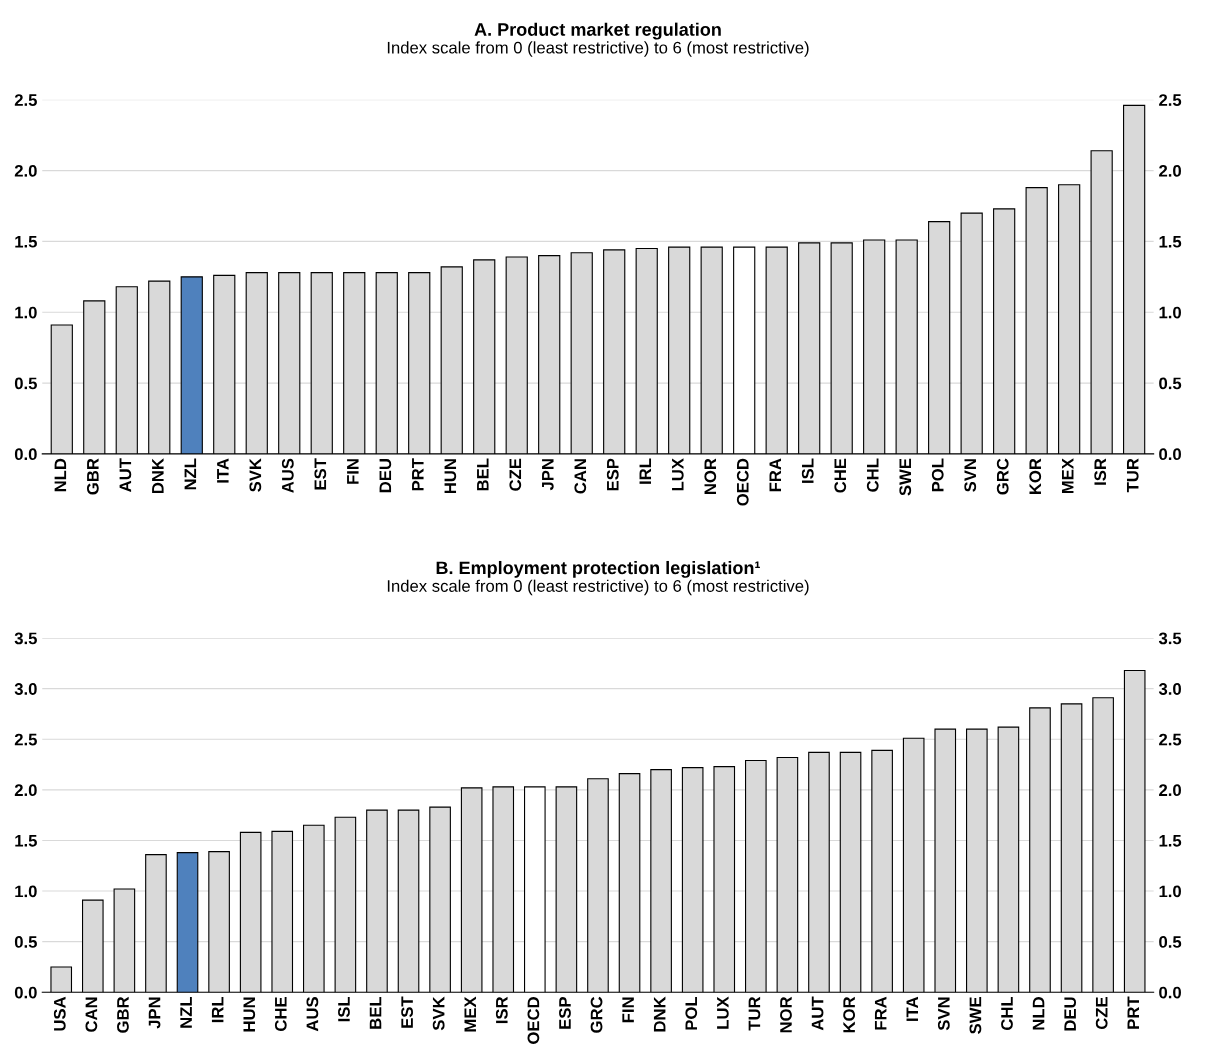 The image size is (1208, 1050). What do you see at coordinates (597, 31) in the screenshot?
I see `chart-title: A. Product market regulation` at bounding box center [597, 31].